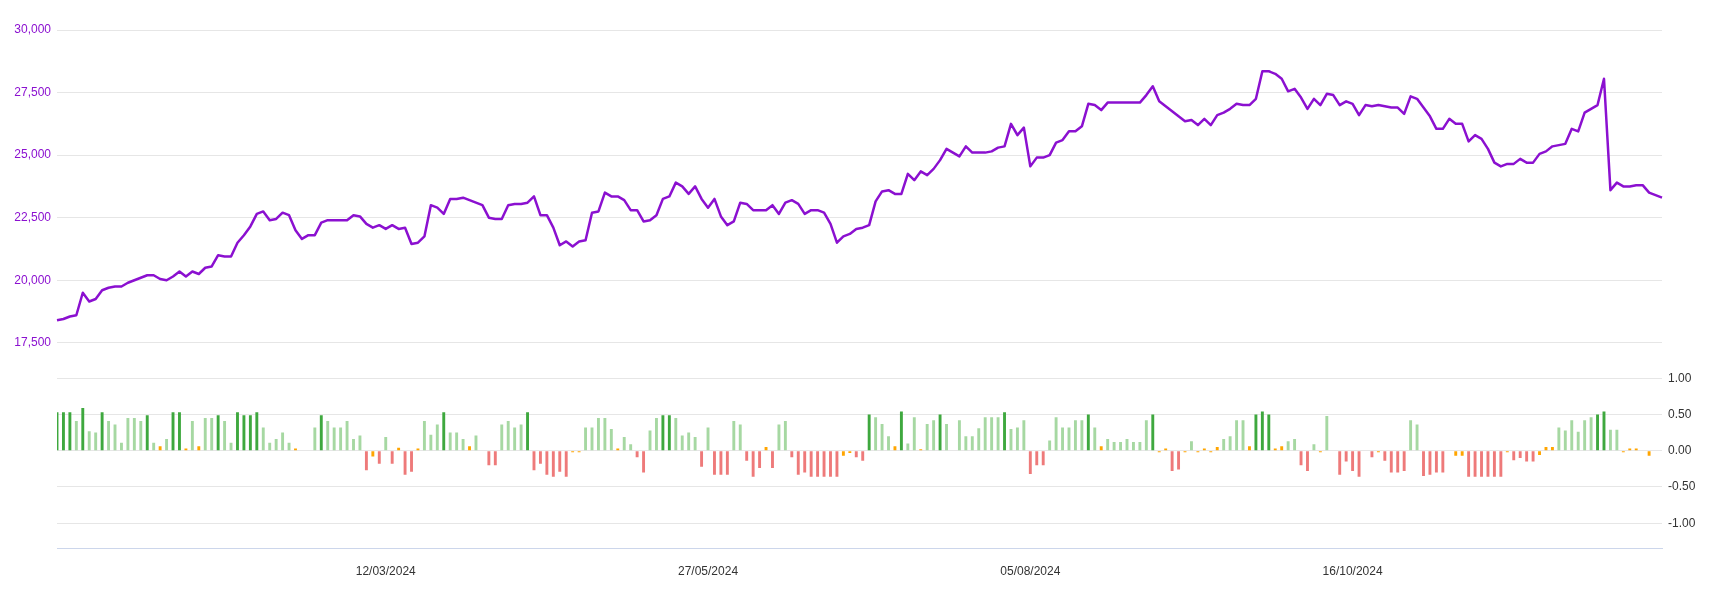 This screenshot has height=593, width=1709. I want to click on y2-tick-label: 1.00, so click(1680, 377).